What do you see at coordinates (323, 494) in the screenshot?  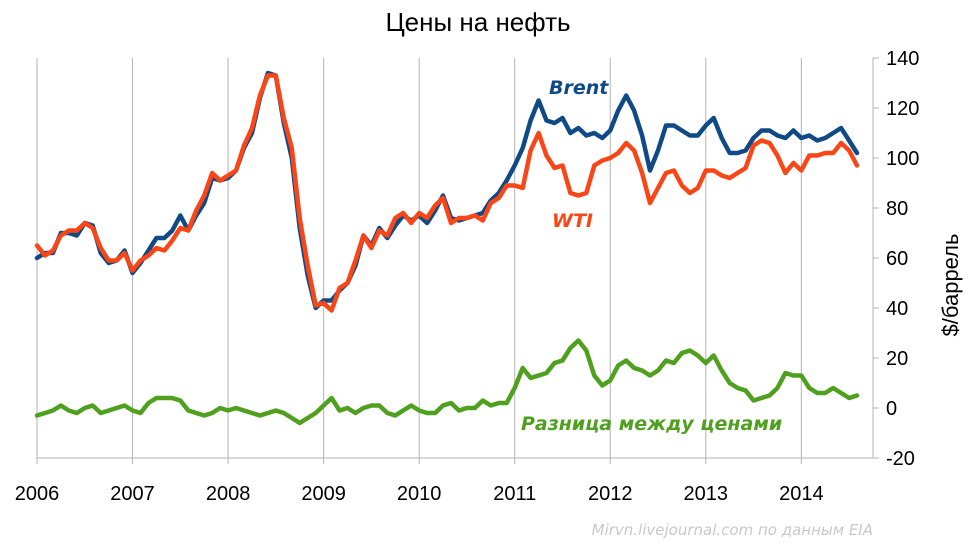 I see `x-tick-label: 2009` at bounding box center [323, 494].